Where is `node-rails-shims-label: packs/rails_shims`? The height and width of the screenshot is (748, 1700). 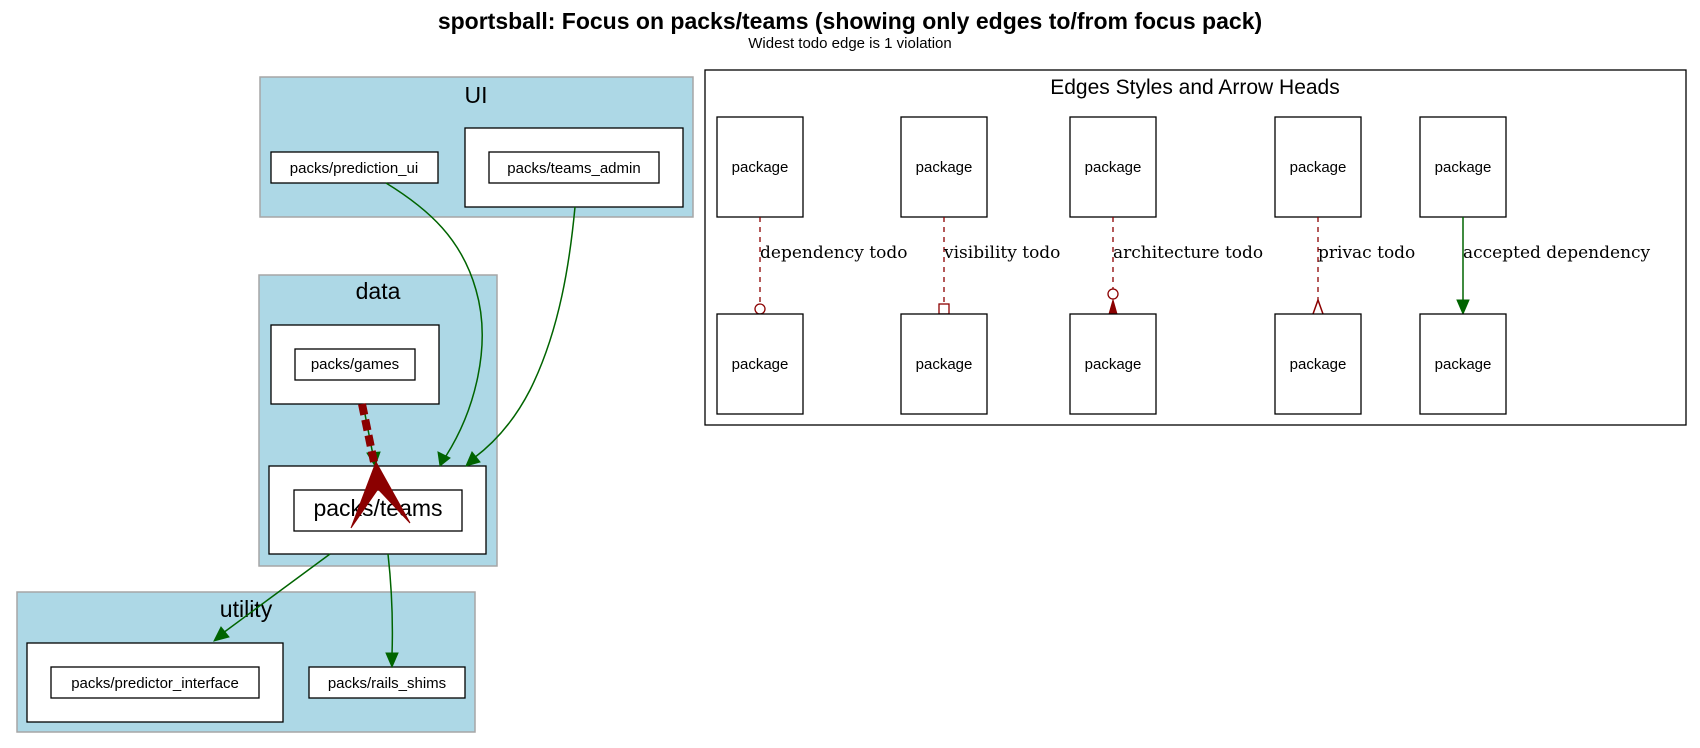 node-rails-shims-label: packs/rails_shims is located at coordinates (387, 683).